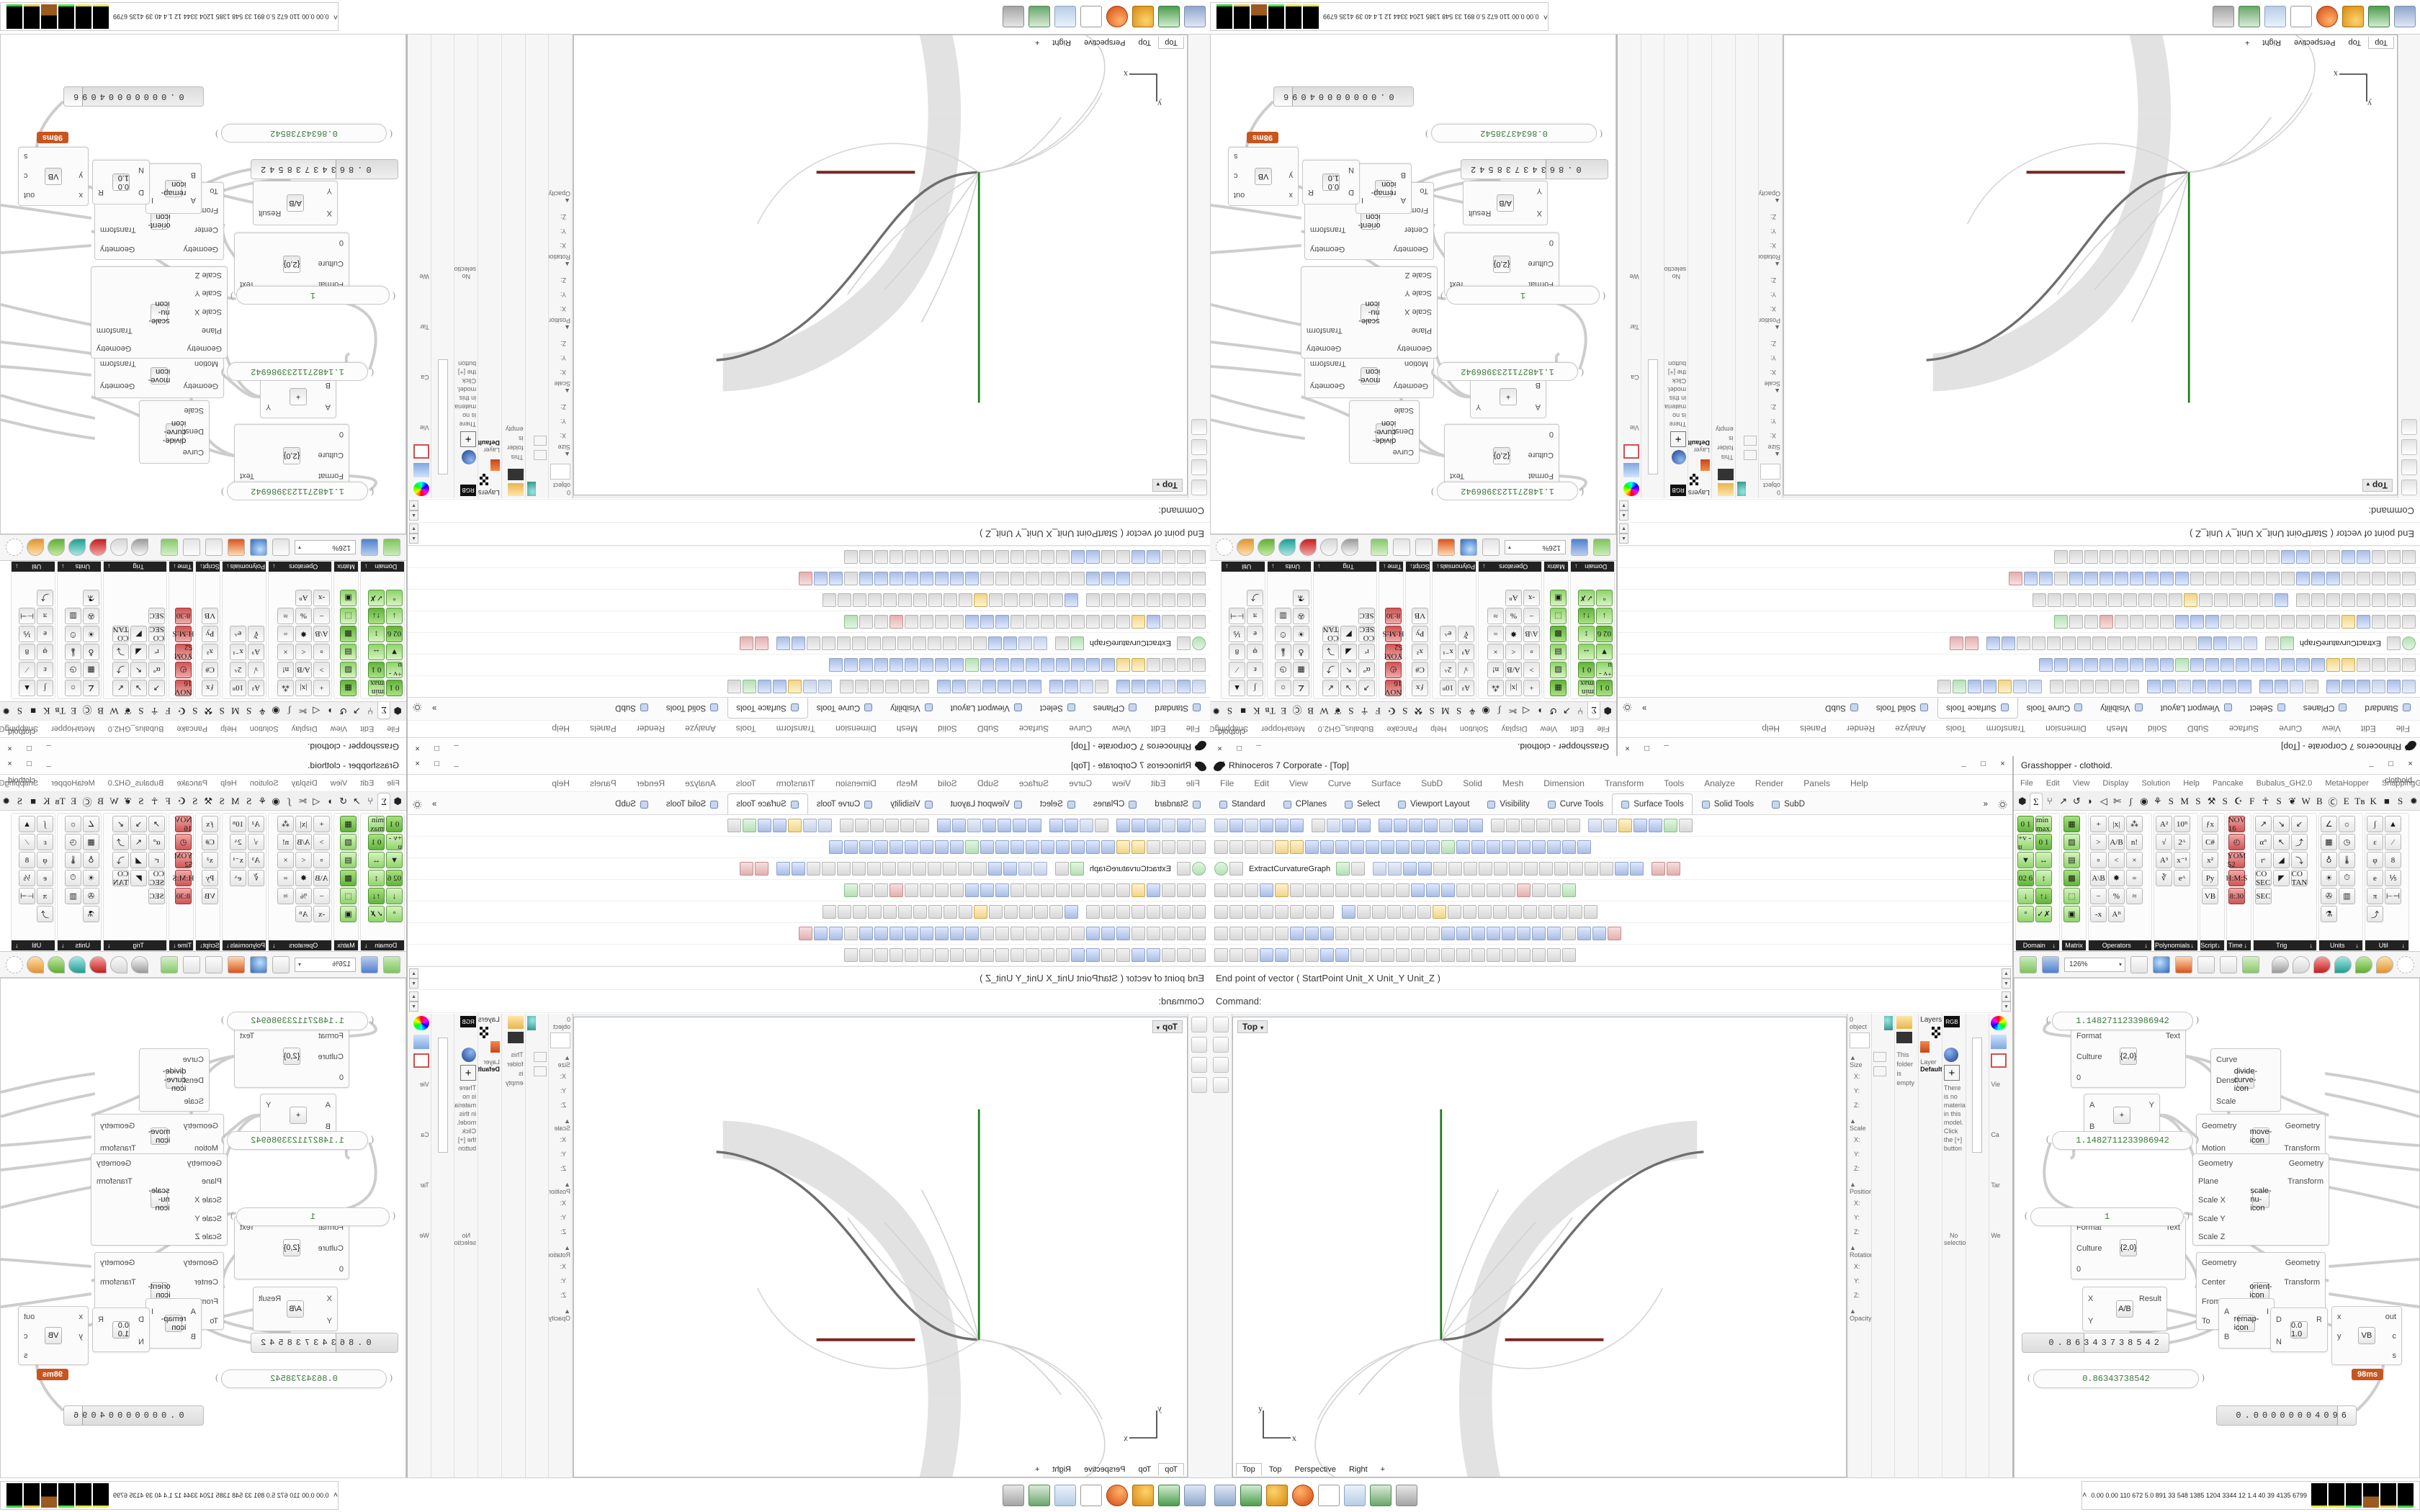  I want to click on gh-output-label: s, so click(2394, 1356).